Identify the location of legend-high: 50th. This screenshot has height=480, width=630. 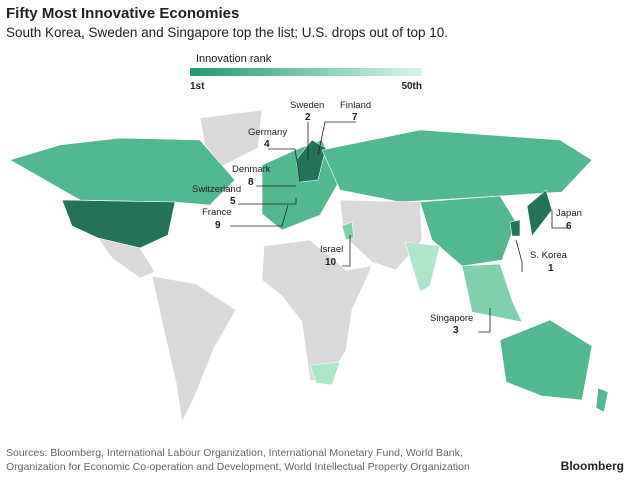
(411, 86).